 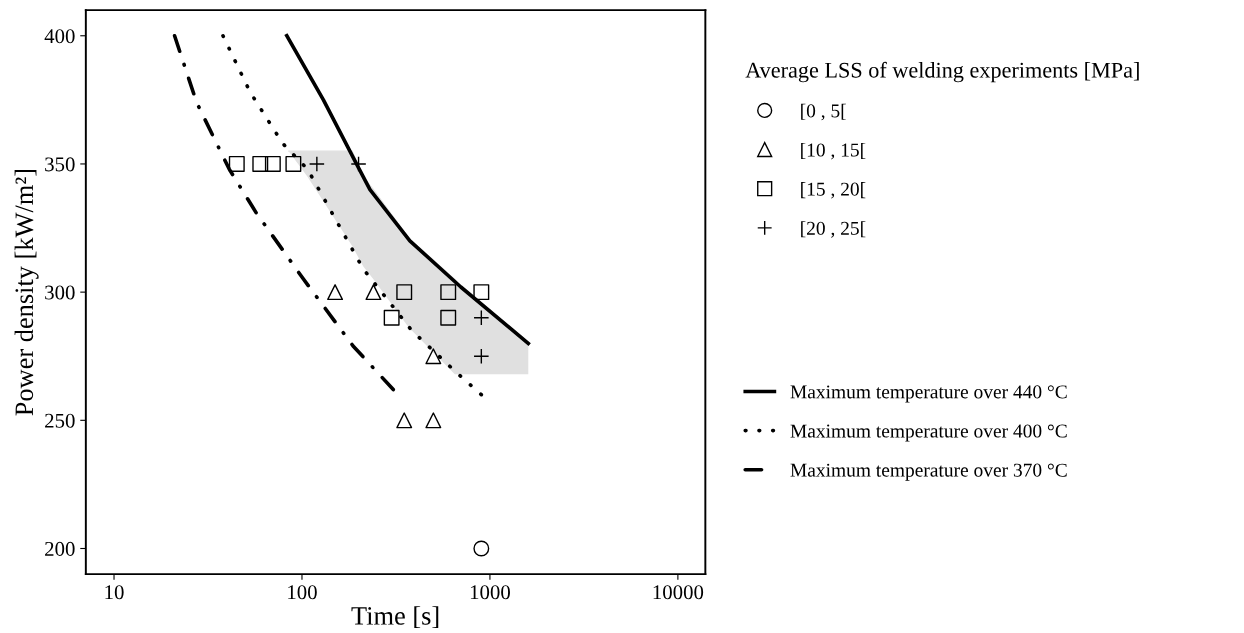 What do you see at coordinates (60, 420) in the screenshot?
I see `y-tick-label: 250` at bounding box center [60, 420].